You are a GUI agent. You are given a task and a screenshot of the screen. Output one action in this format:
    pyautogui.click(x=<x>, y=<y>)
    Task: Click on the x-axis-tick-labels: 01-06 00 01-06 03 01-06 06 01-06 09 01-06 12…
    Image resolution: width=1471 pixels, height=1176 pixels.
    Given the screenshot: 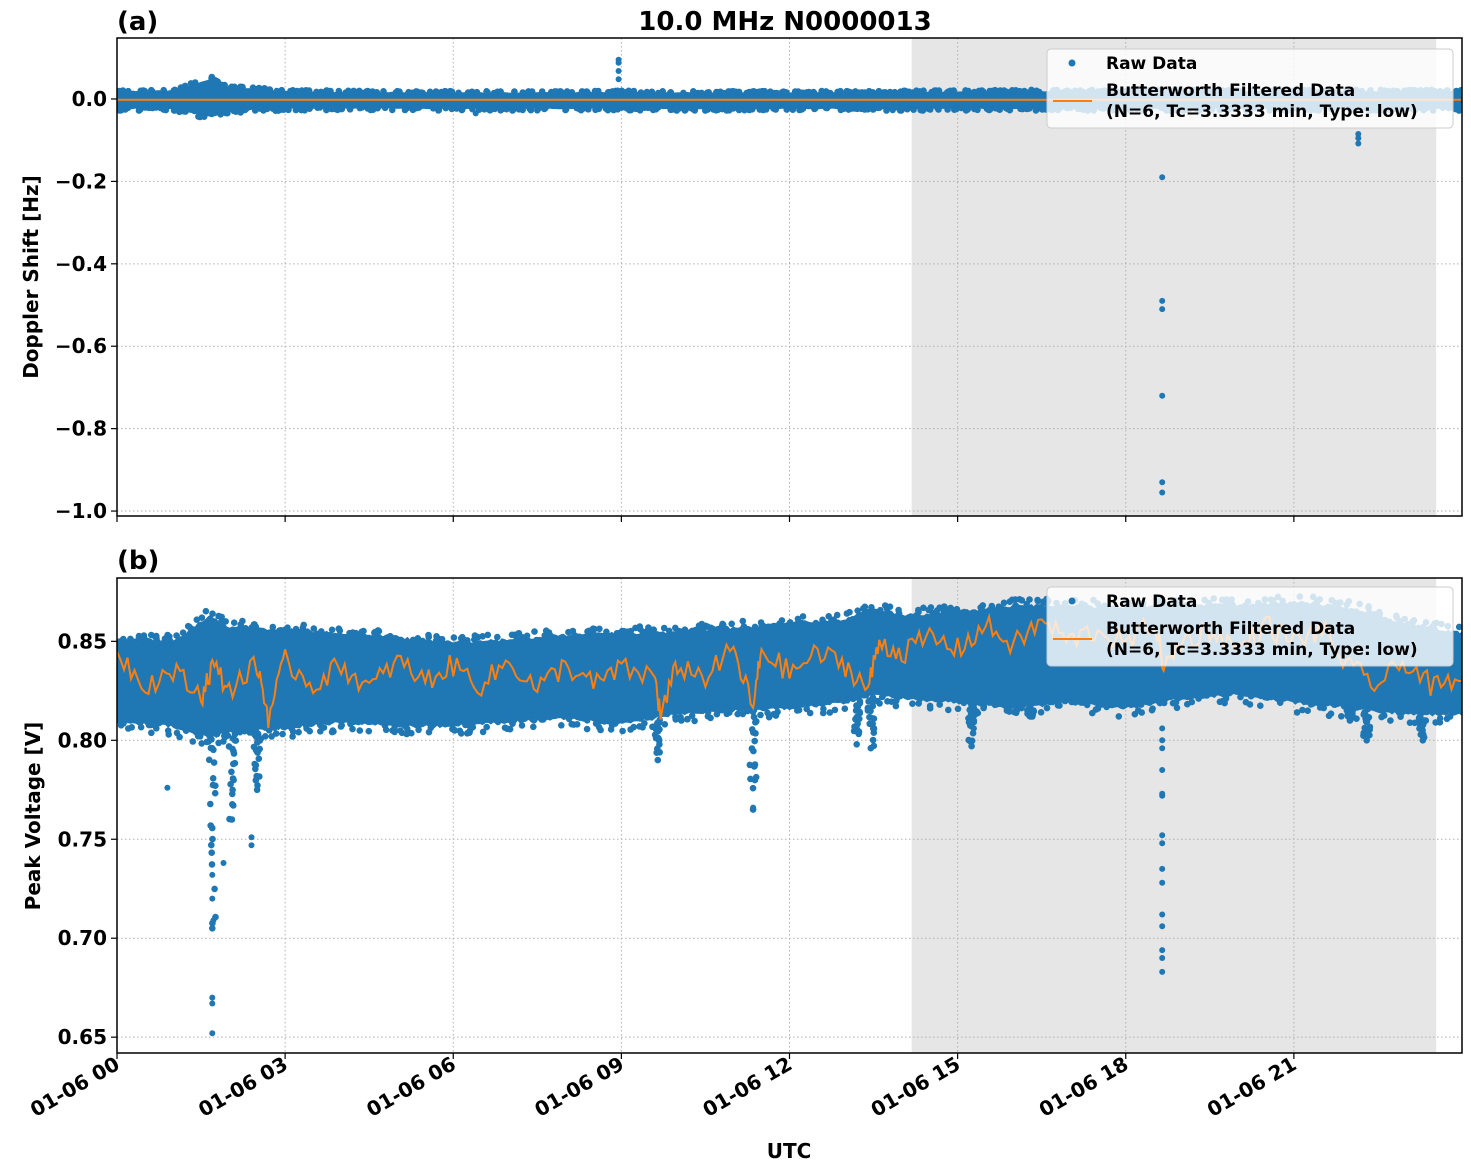 What is the action you would take?
    pyautogui.click(x=663, y=1087)
    